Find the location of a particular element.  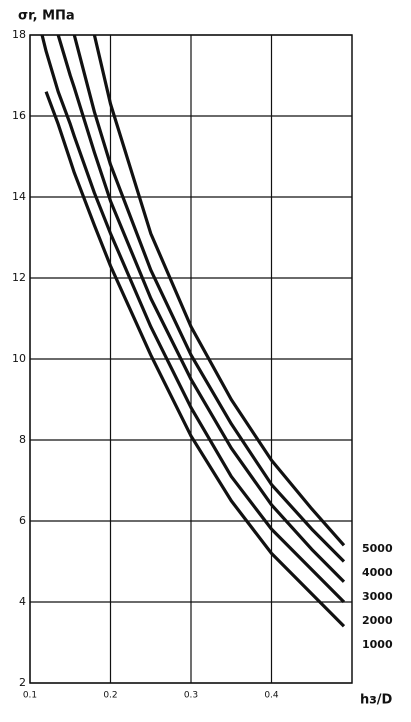

series-label: 1000 is located at coordinates (377, 644).